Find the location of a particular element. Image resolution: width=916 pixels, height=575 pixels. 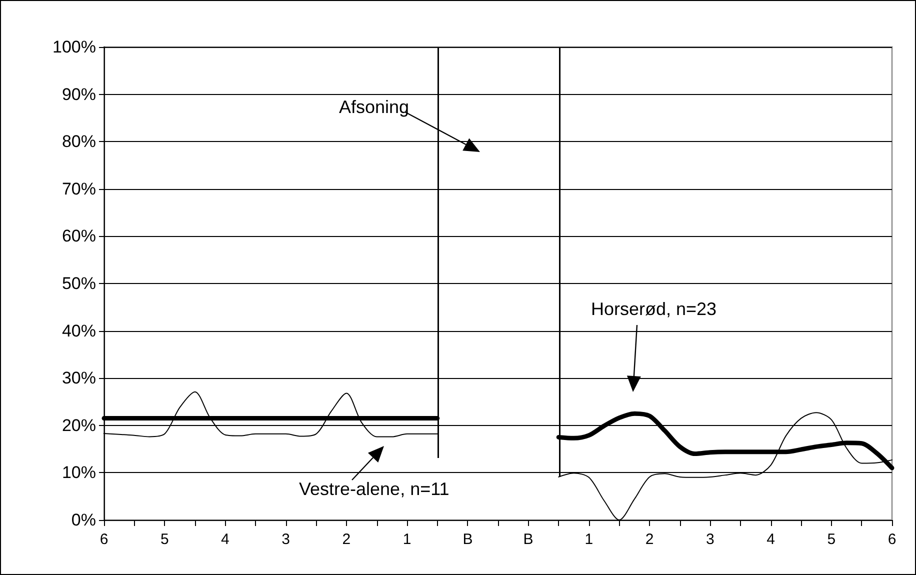

annotation: Afsoning is located at coordinates (374, 107).